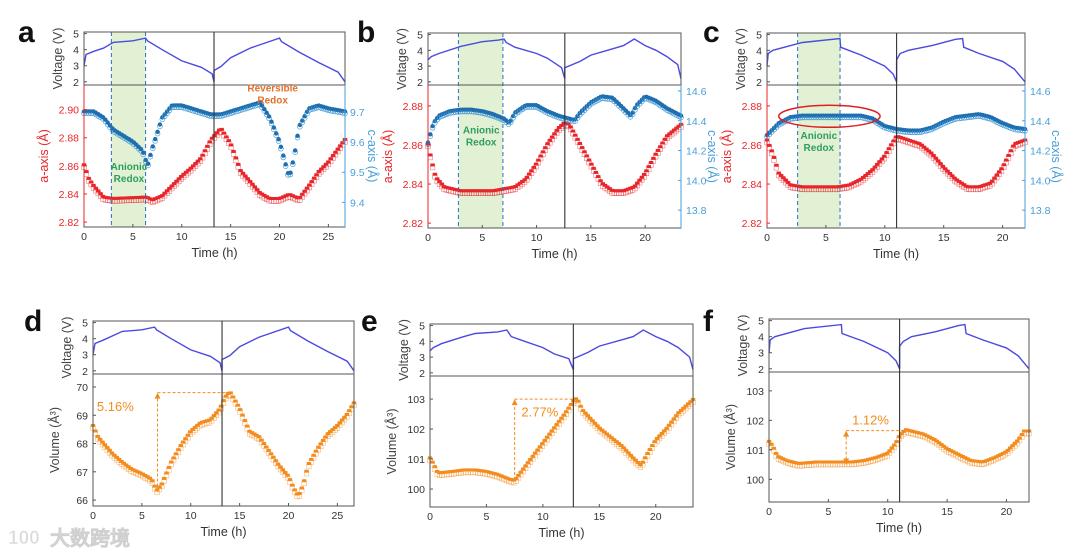  What do you see at coordinates (157, 395) in the screenshot?
I see `arrow-head-icon` at bounding box center [157, 395].